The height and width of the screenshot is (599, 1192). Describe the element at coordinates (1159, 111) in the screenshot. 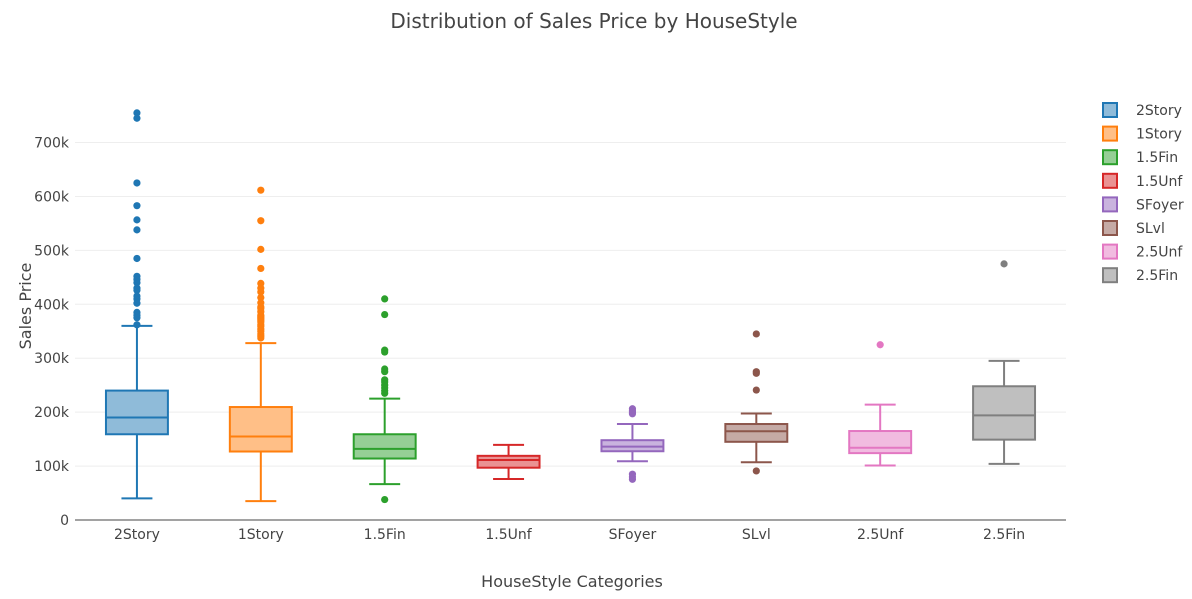

I see `legend-label: 2Story` at that location.